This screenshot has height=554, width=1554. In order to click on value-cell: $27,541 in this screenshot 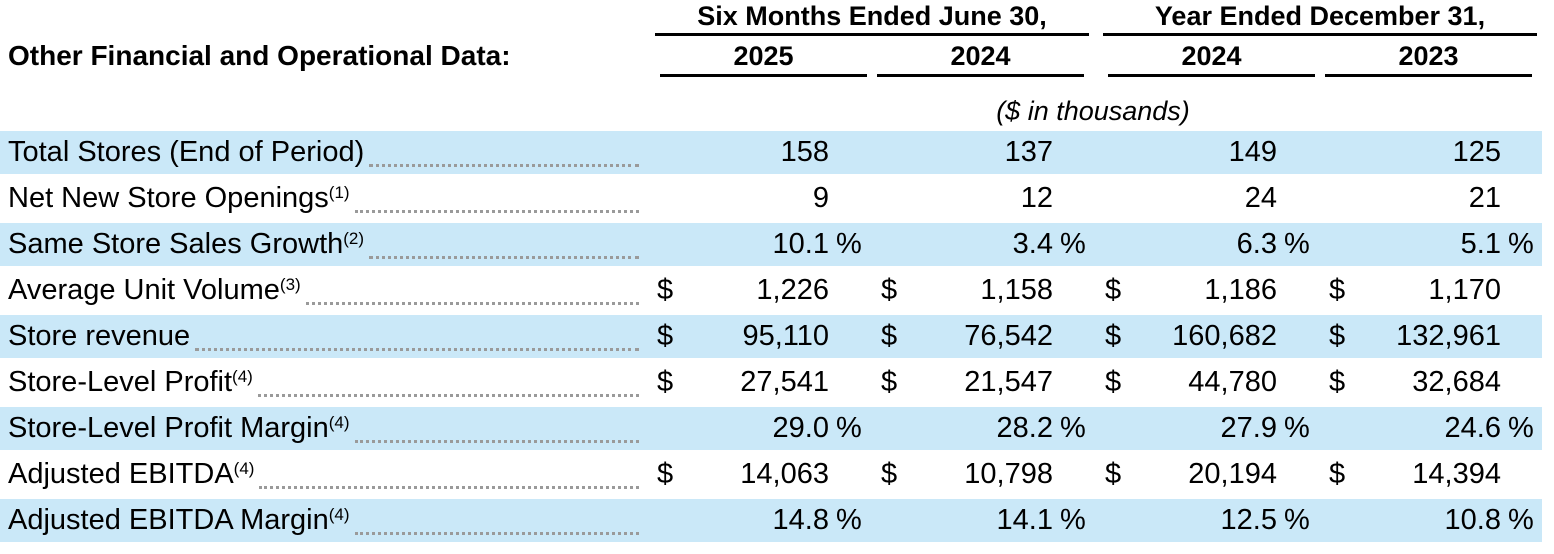, I will do `click(757, 382)`.